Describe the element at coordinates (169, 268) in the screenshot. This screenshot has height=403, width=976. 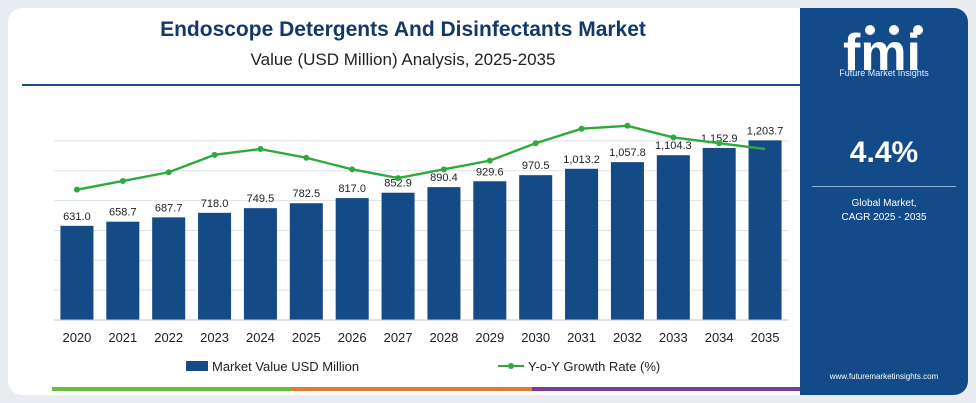
I see `bar-2022` at that location.